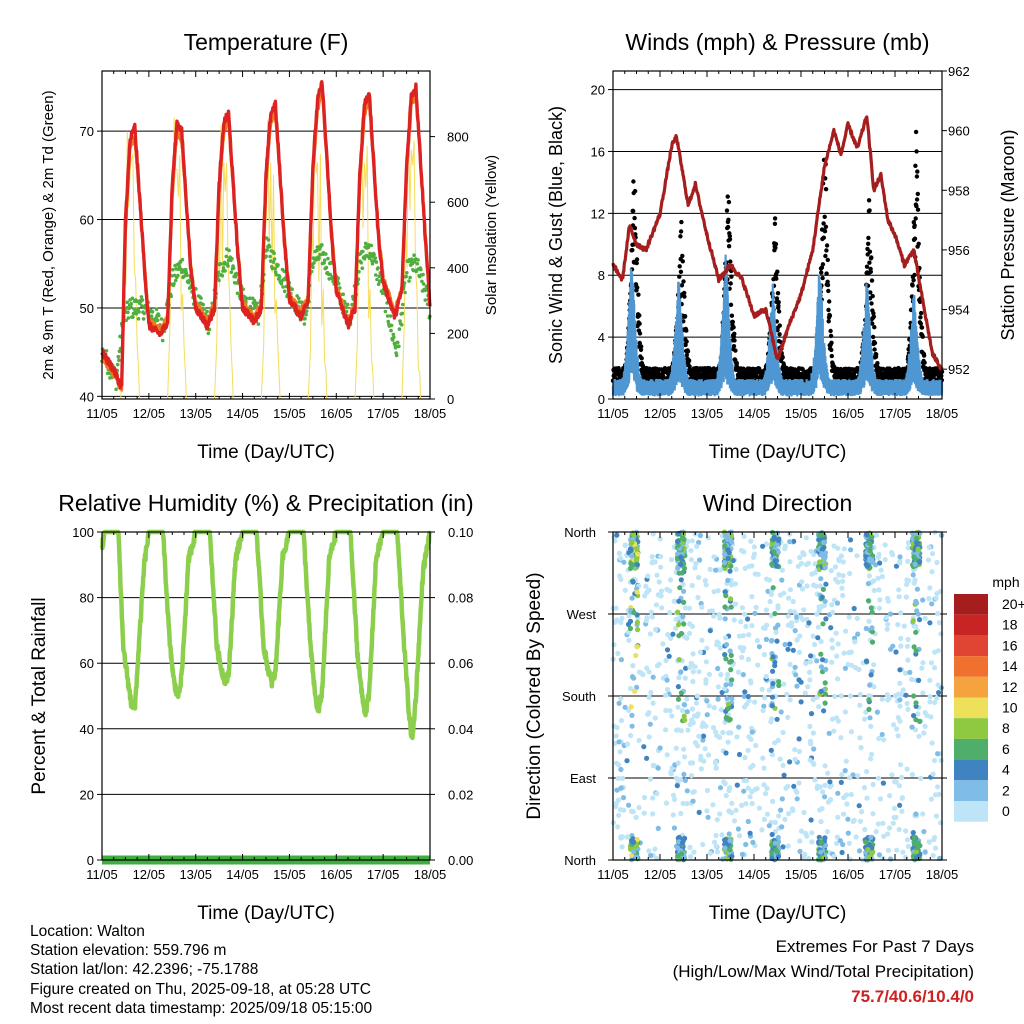 Image resolution: width=1024 pixels, height=1024 pixels. Describe the element at coordinates (102, 413) in the screenshot. I see `x-tick-label: 11/05` at that location.